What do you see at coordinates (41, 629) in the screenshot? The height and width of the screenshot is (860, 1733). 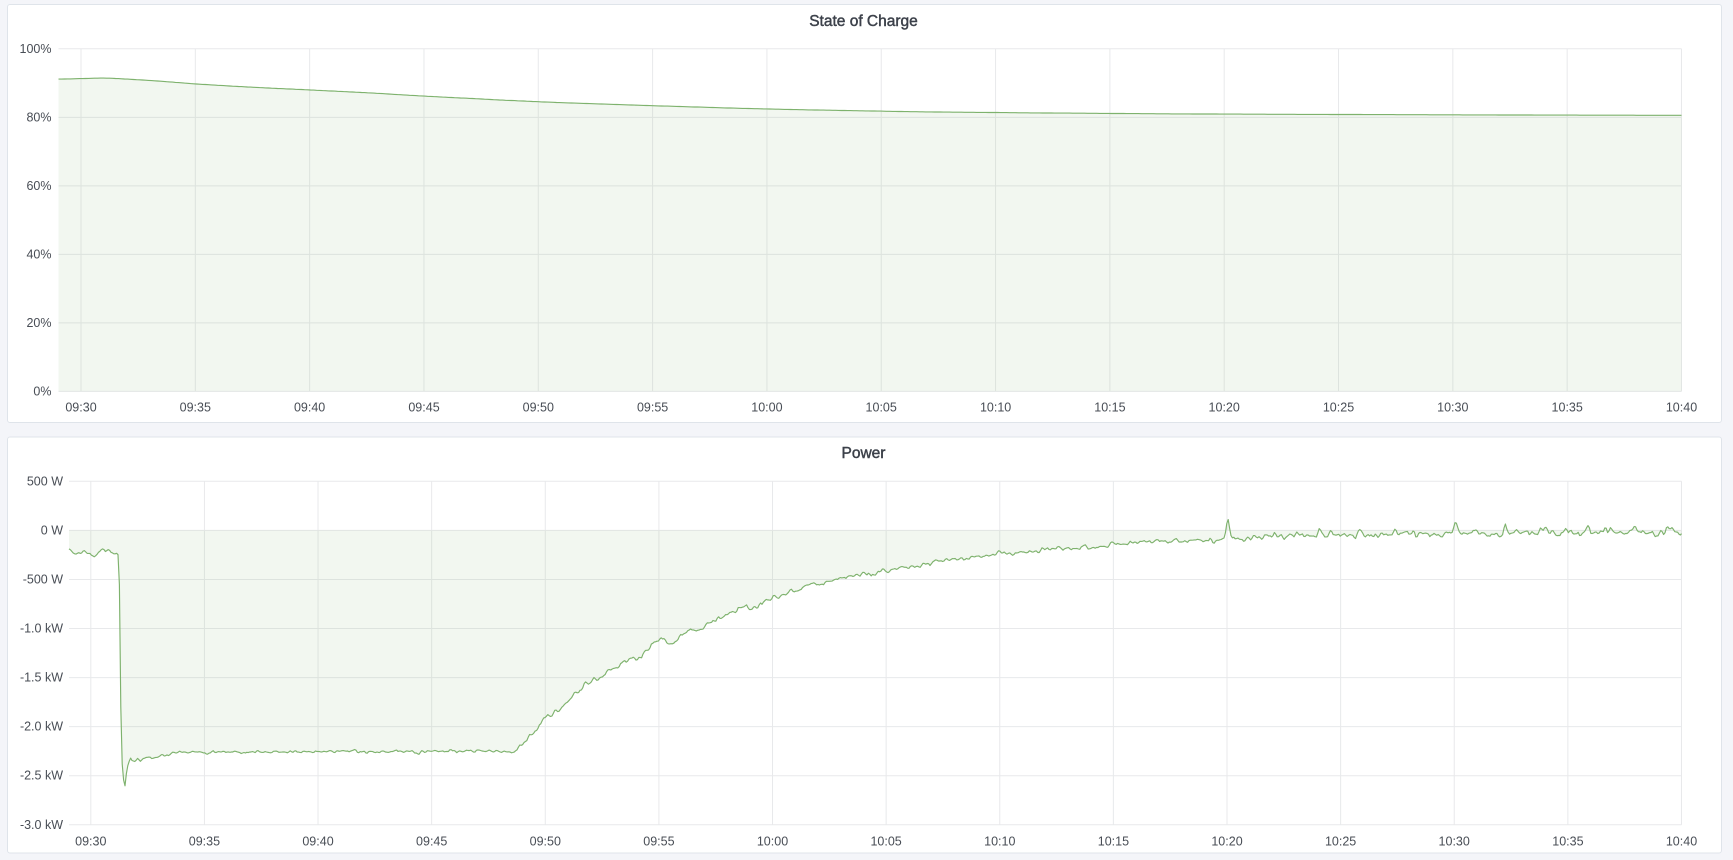 I see `svg-text: -1.0 kW` at bounding box center [41, 629].